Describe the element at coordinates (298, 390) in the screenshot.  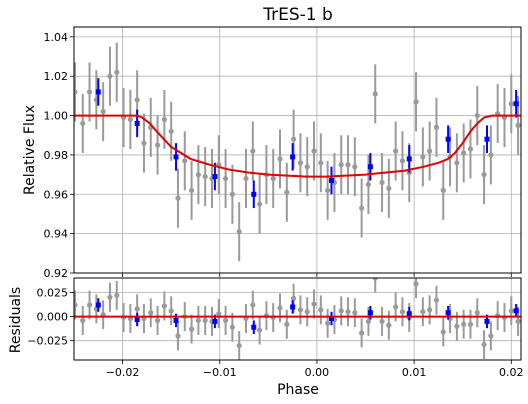
I see `residuals-xlabel: Phase` at that location.